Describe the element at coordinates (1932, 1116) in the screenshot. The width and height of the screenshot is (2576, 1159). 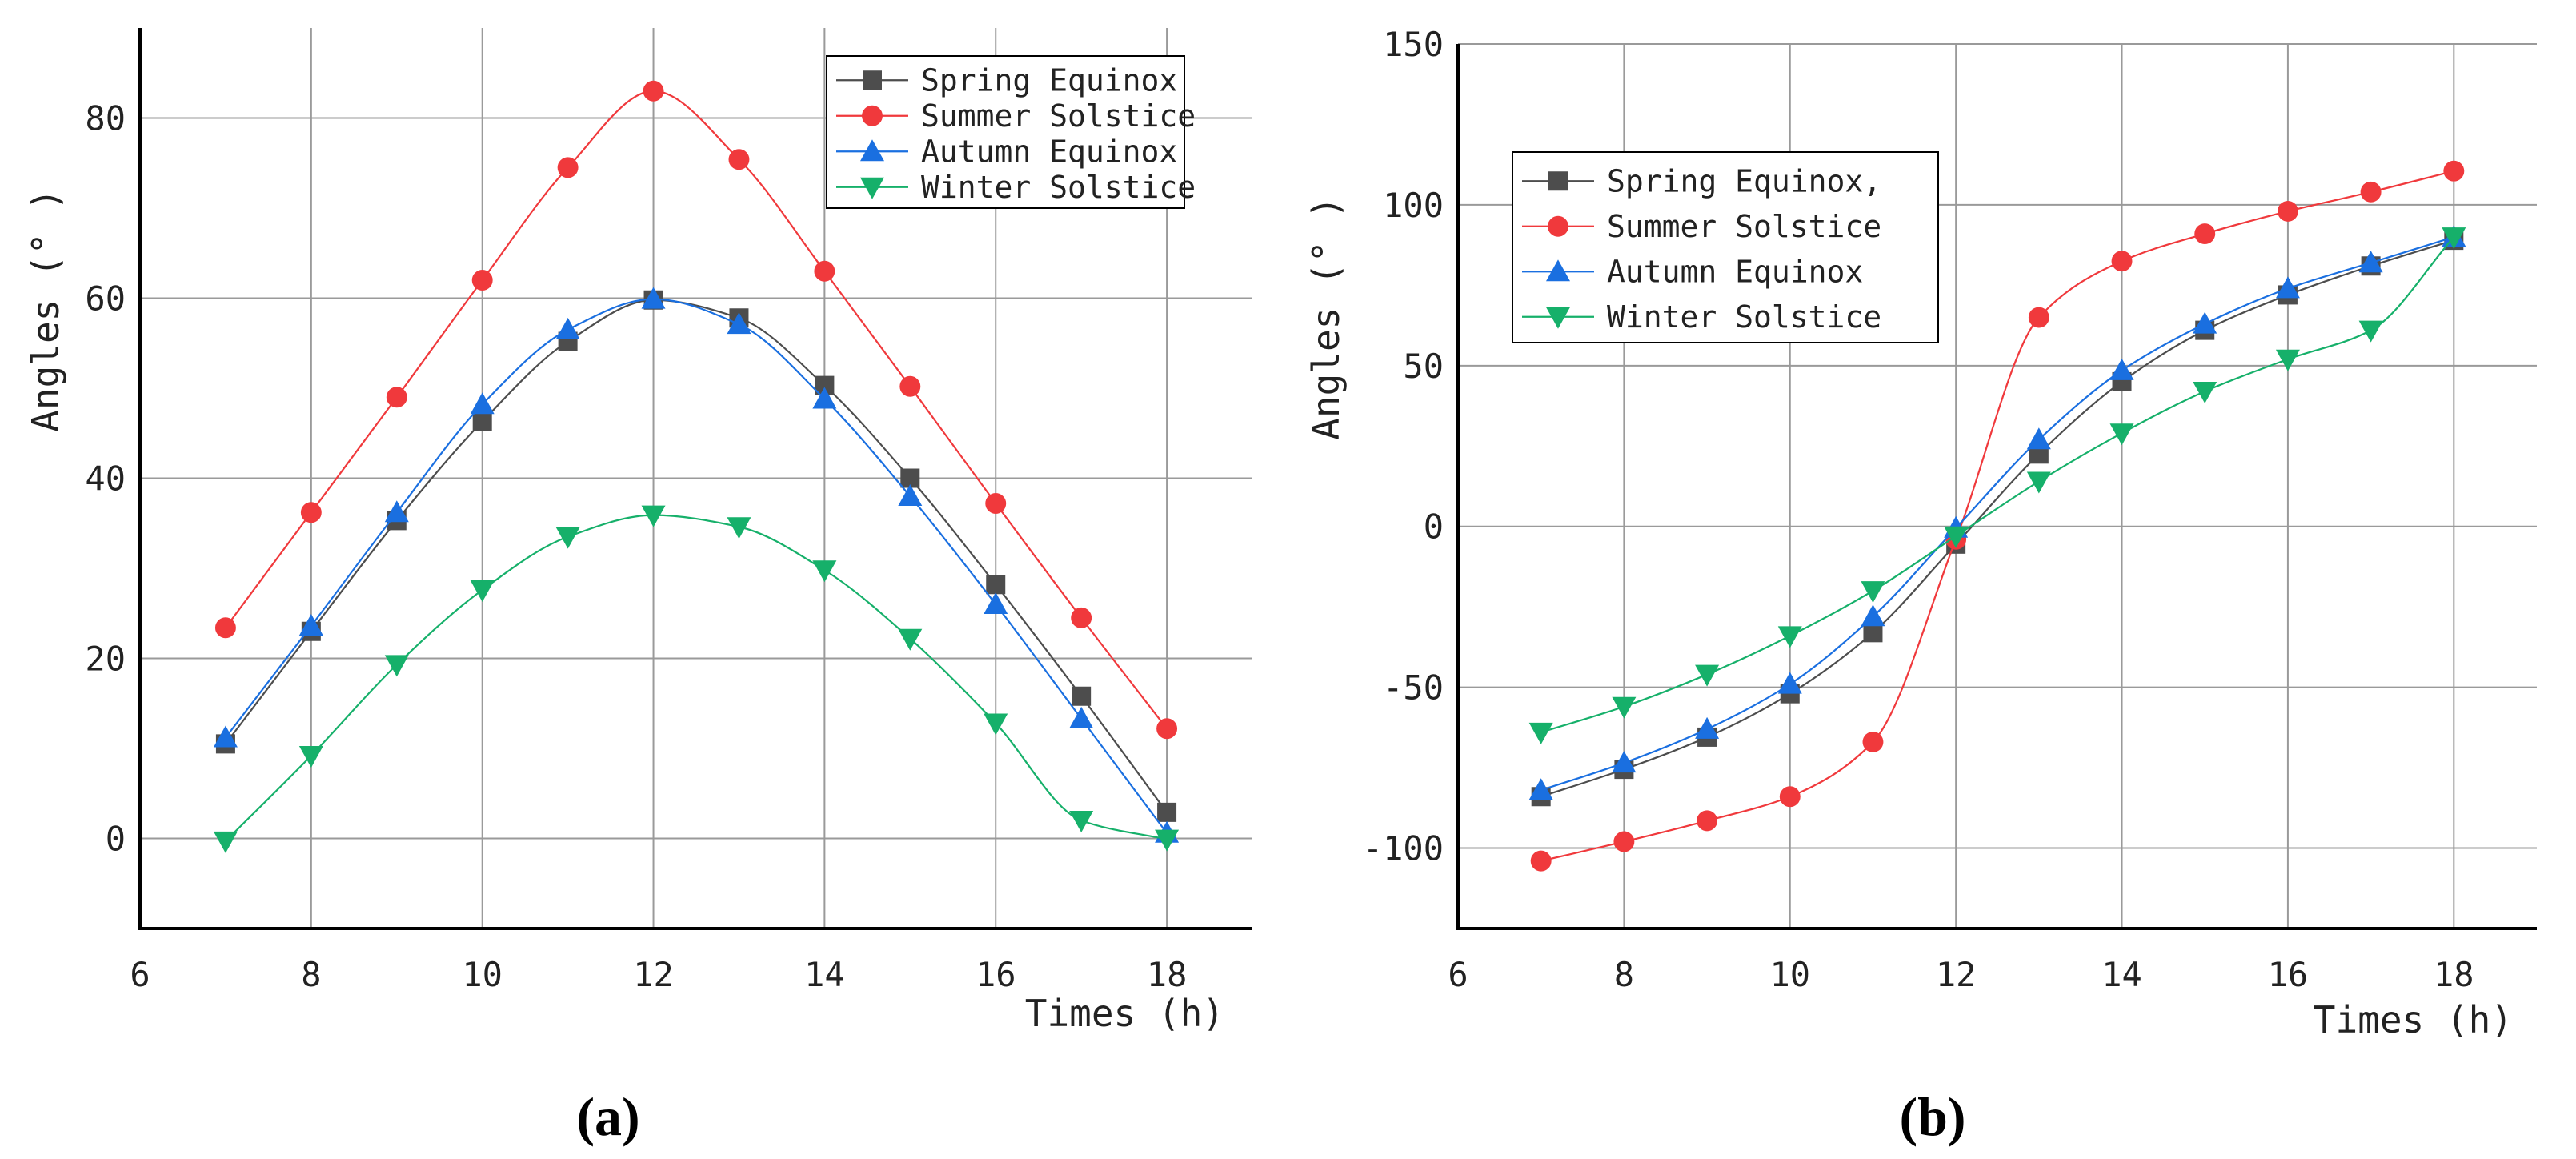
I see `panel-label: (b)` at that location.